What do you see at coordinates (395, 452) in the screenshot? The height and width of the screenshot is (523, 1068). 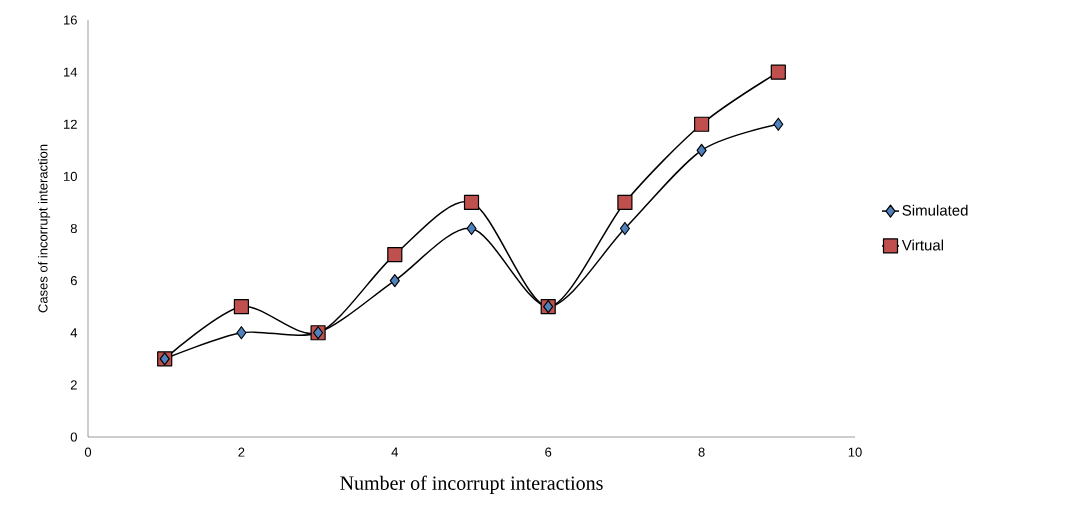 I see `x-tick-label: 4` at bounding box center [395, 452].